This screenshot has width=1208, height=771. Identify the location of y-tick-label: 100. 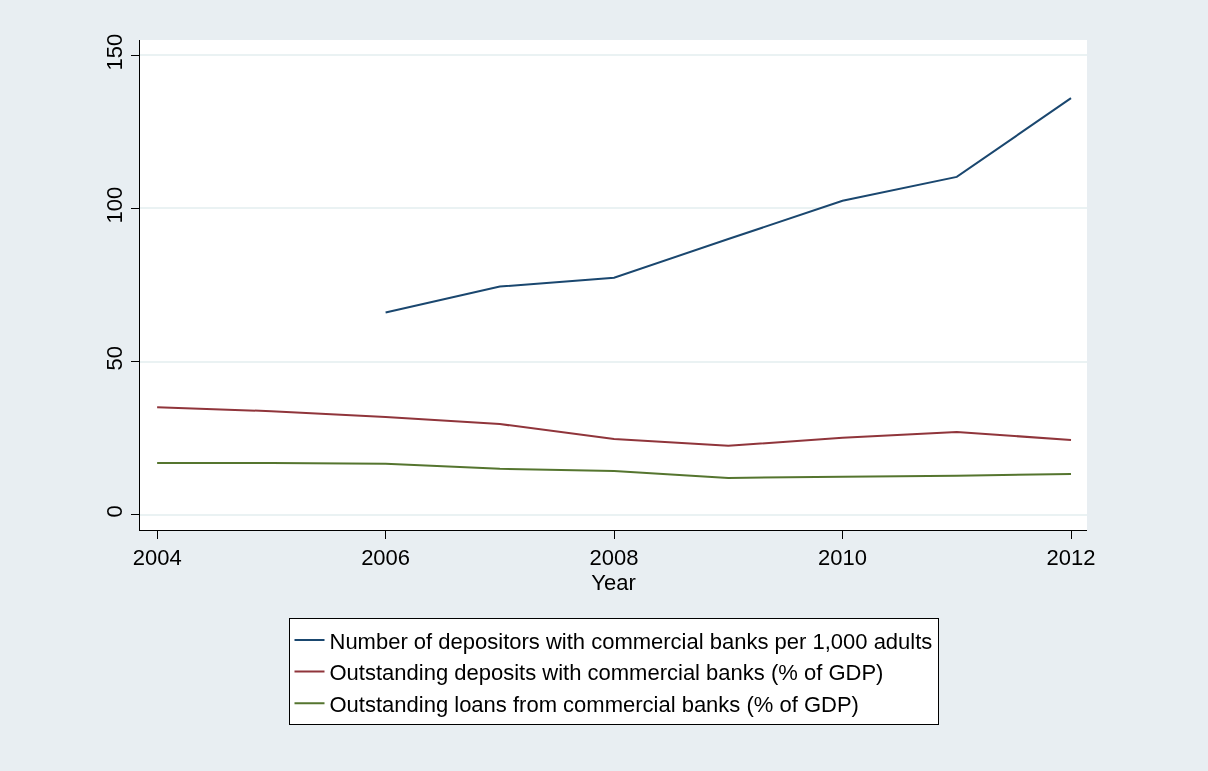
(115, 205).